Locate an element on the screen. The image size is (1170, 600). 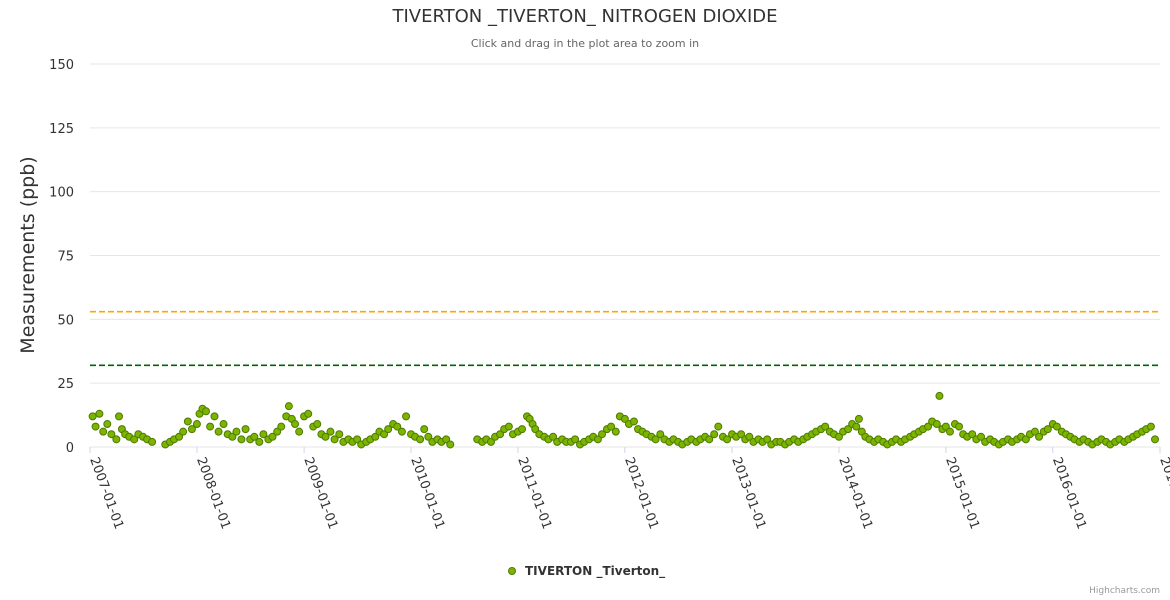
credits-link: Highcharts.com is located at coordinates (1124, 591).